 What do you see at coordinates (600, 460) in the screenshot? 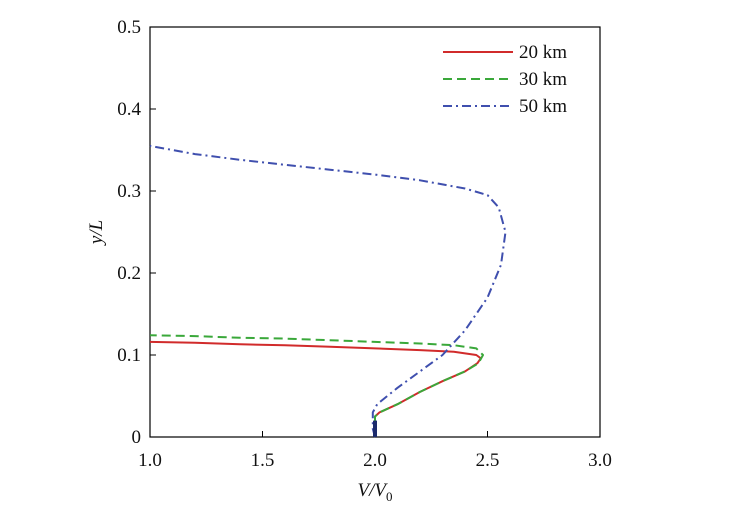
I see `x-tick-label: 3.0` at bounding box center [600, 460].